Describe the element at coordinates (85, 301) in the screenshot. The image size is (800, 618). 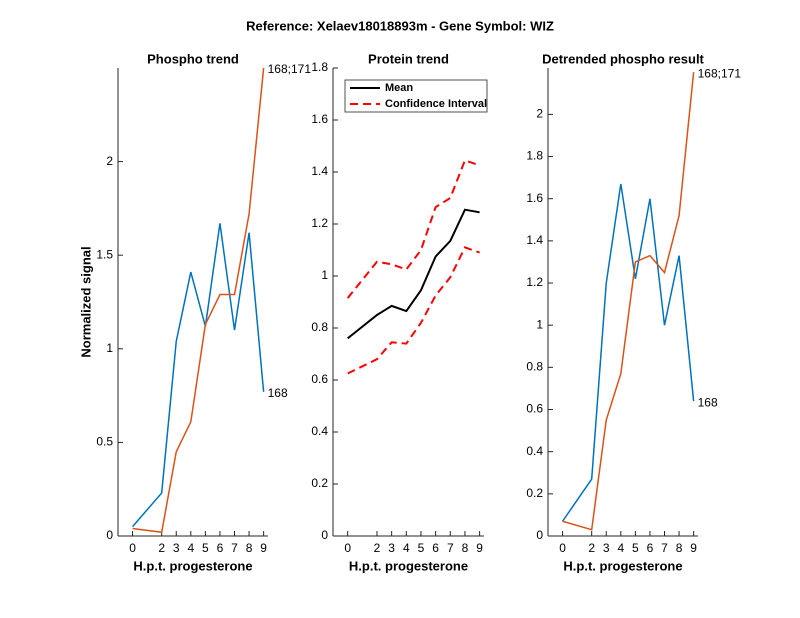
I see `y-axis-label: Normalized signal` at that location.